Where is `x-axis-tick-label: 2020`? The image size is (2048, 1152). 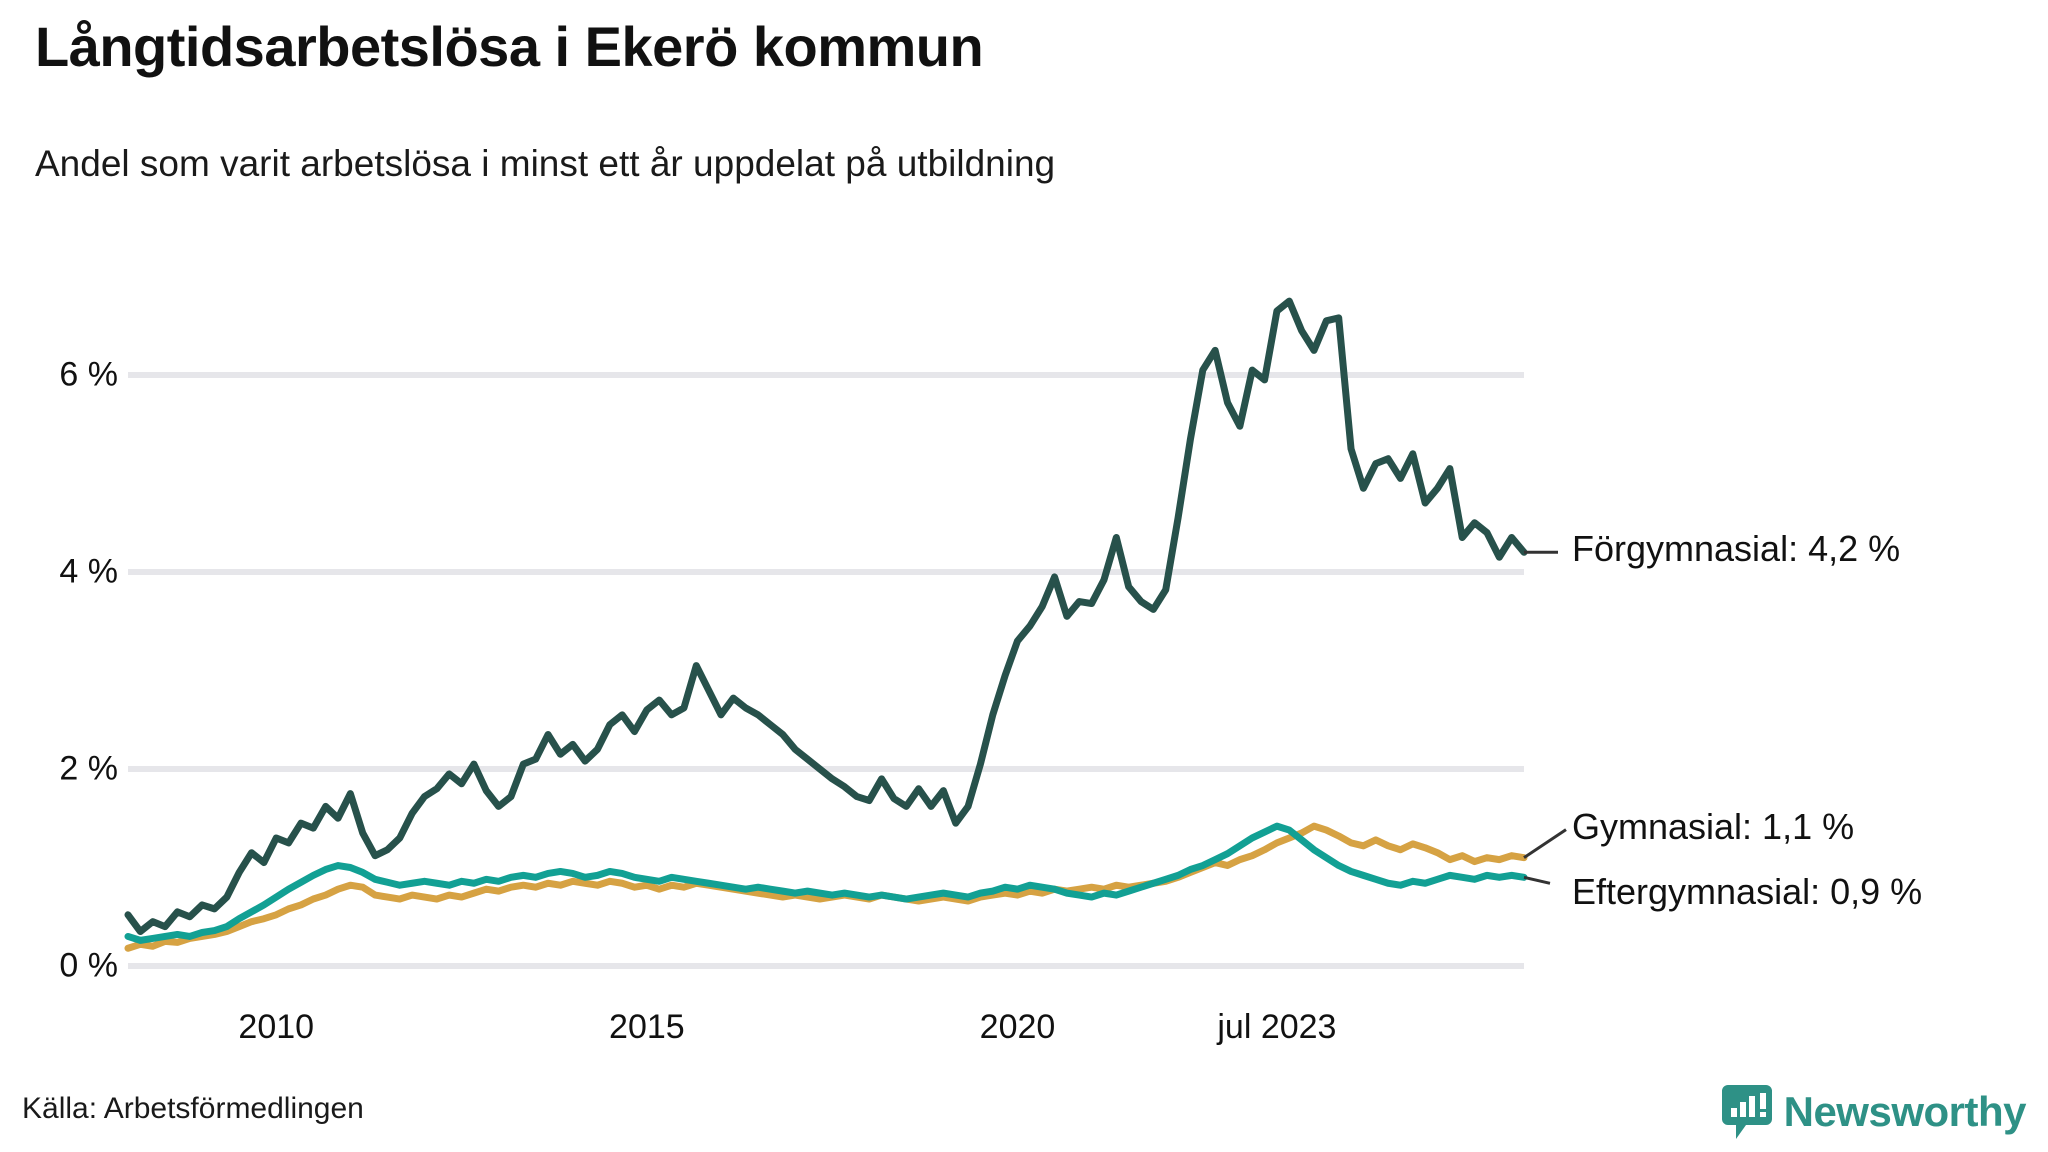 x-axis-tick-label: 2020 is located at coordinates (1017, 1027).